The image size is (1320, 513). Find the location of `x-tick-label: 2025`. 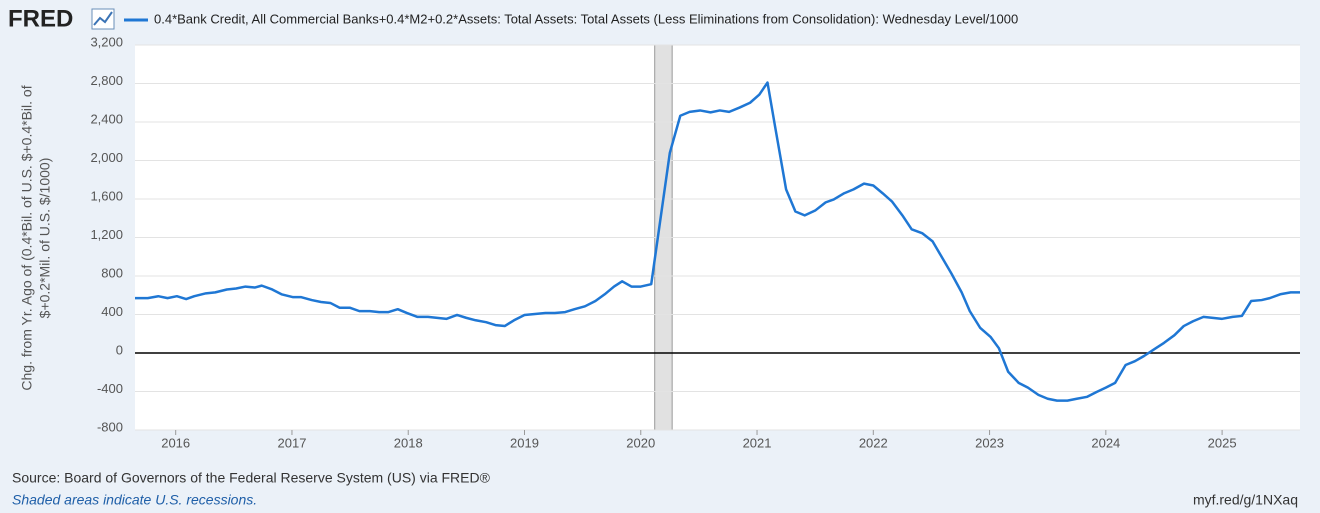

x-tick-label: 2025 is located at coordinates (1222, 442).